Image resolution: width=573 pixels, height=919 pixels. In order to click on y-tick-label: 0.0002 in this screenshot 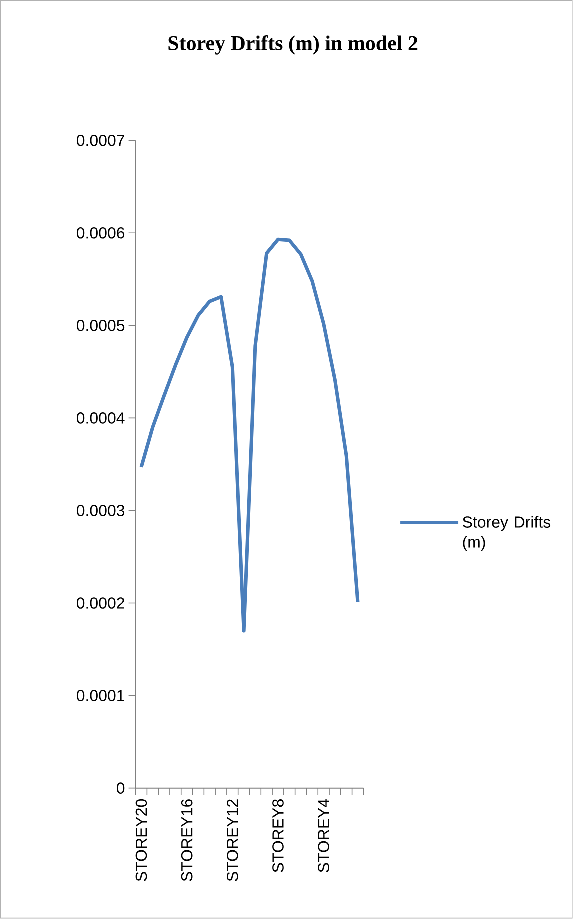, I will do `click(100, 603)`.